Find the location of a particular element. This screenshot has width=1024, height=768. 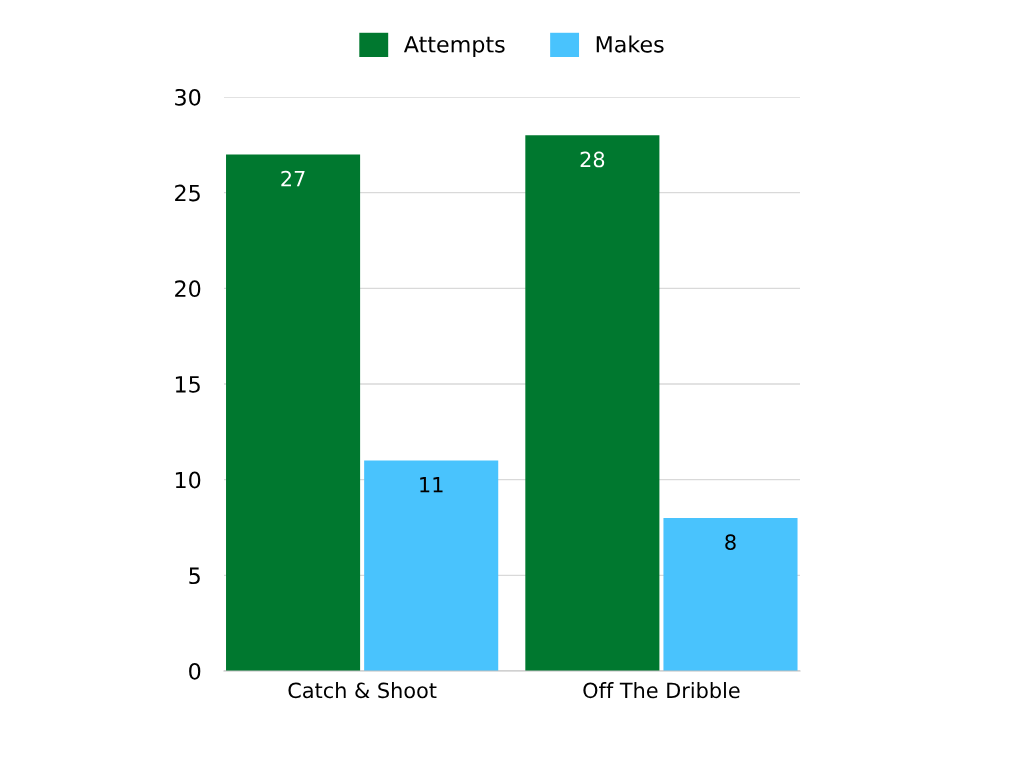

y-tick-label: 5 is located at coordinates (194, 576).